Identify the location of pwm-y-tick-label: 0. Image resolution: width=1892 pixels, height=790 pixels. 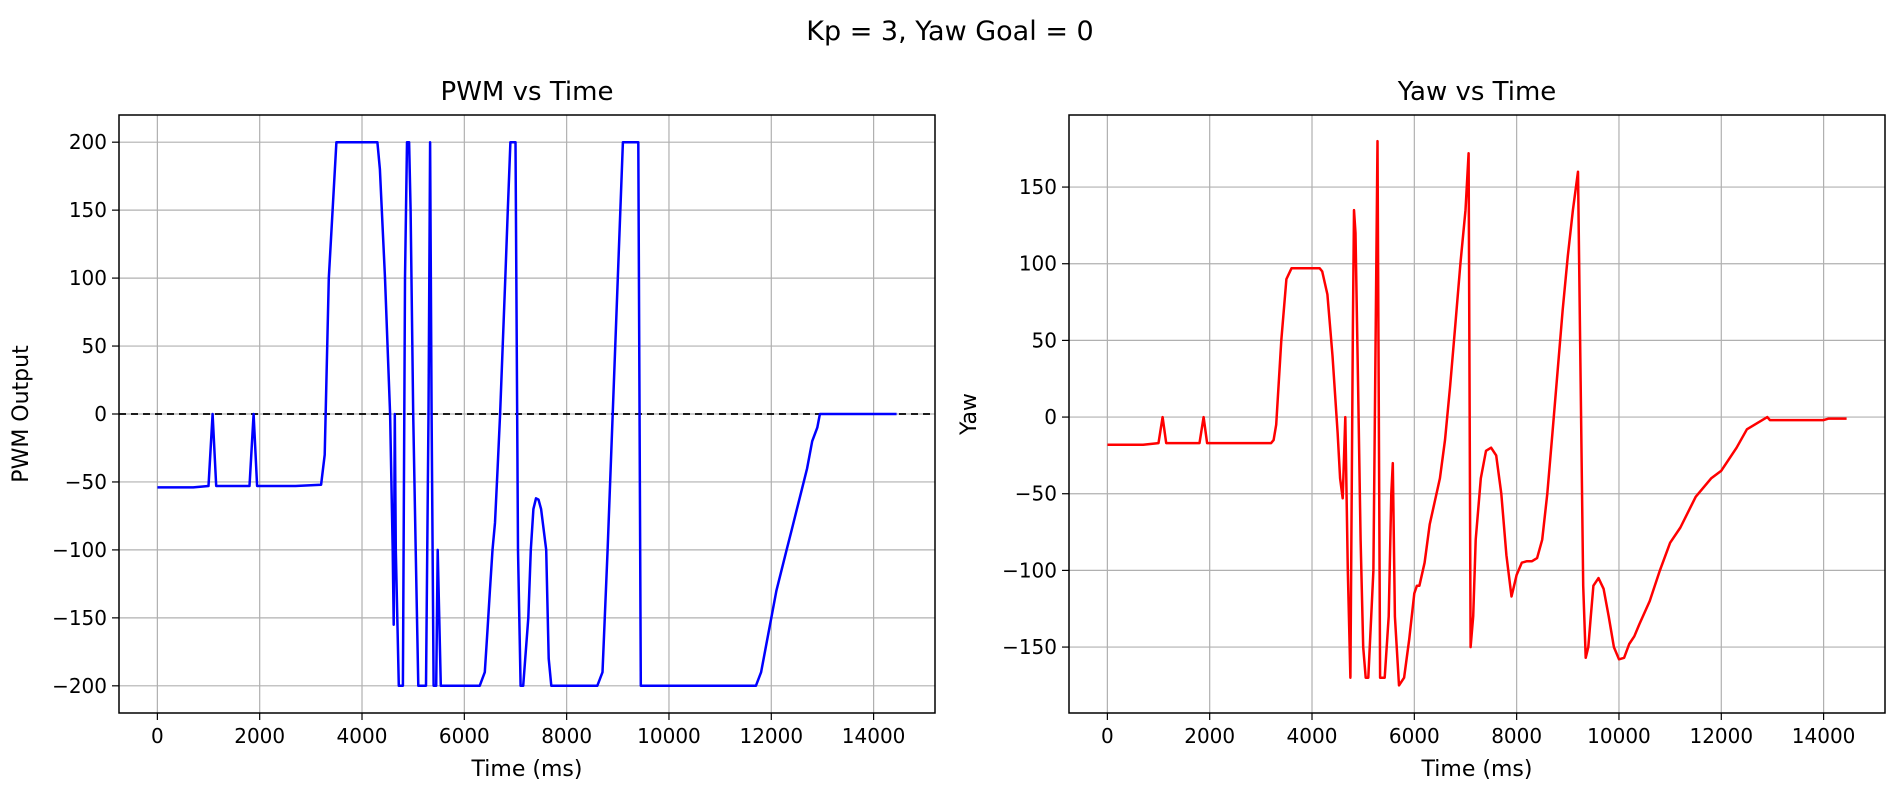
(100, 414).